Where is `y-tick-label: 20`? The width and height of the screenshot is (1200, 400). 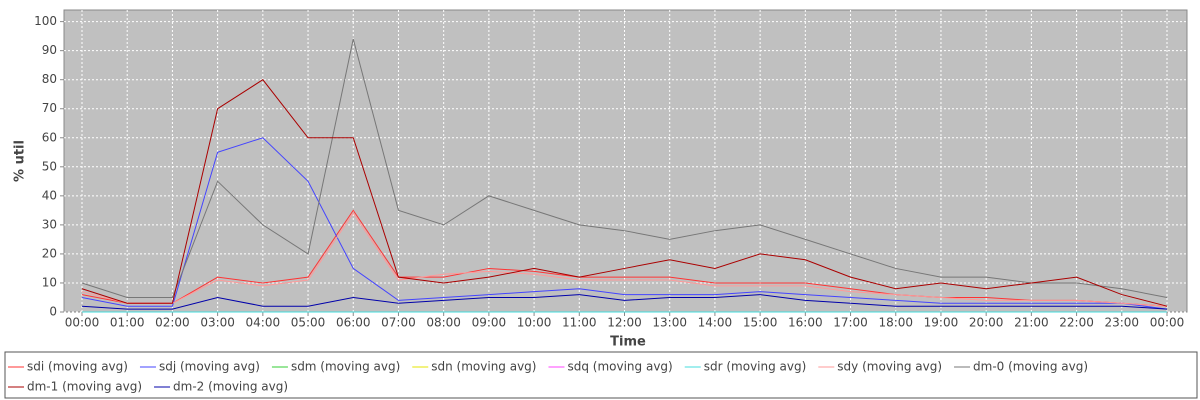 y-tick-label: 20 is located at coordinates (49, 253).